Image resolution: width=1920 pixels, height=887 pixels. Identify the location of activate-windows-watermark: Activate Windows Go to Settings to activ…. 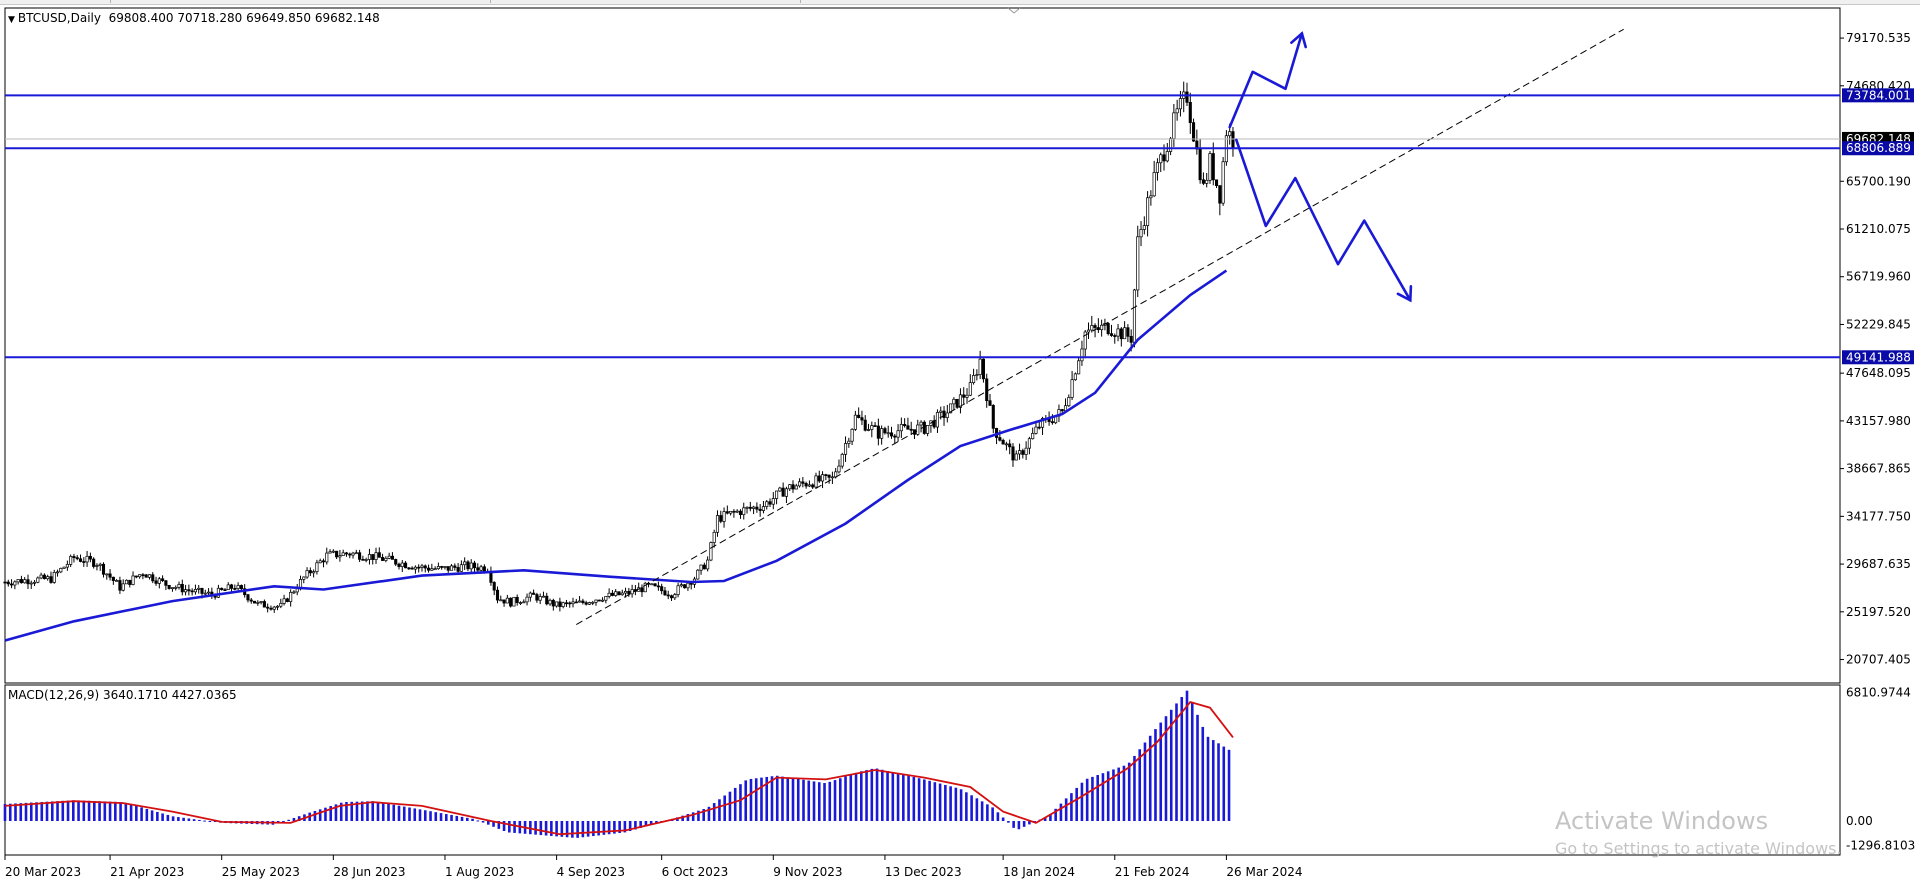
(1698, 832).